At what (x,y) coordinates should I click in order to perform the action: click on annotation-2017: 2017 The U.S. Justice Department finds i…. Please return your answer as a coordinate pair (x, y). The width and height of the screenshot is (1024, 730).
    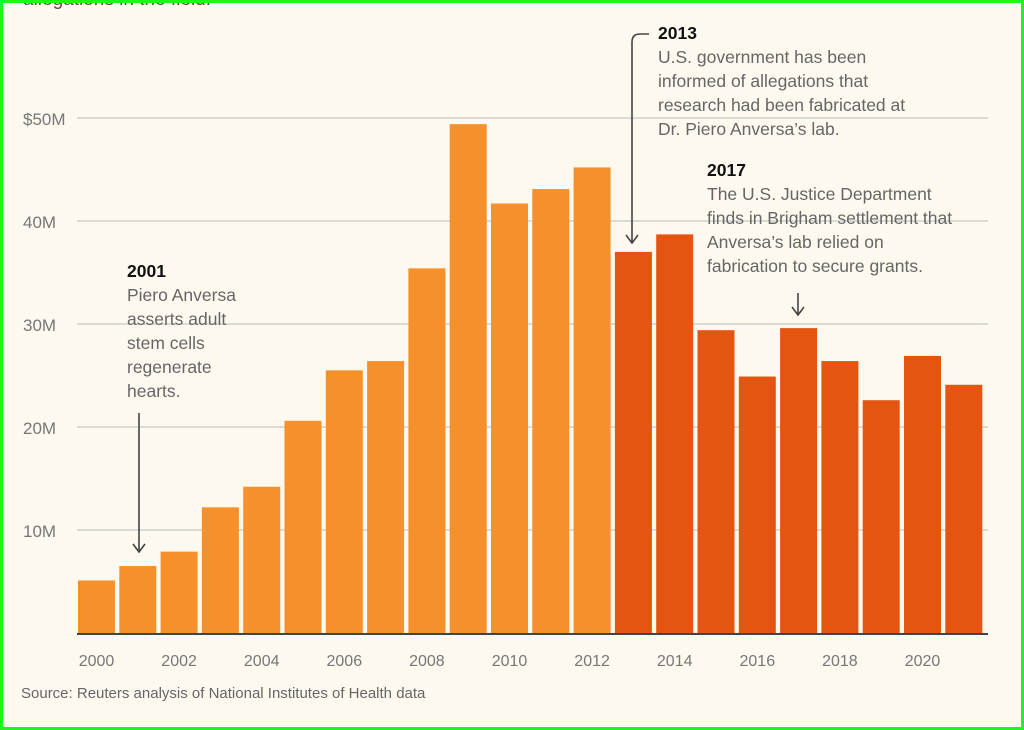
    Looking at the image, I should click on (829, 218).